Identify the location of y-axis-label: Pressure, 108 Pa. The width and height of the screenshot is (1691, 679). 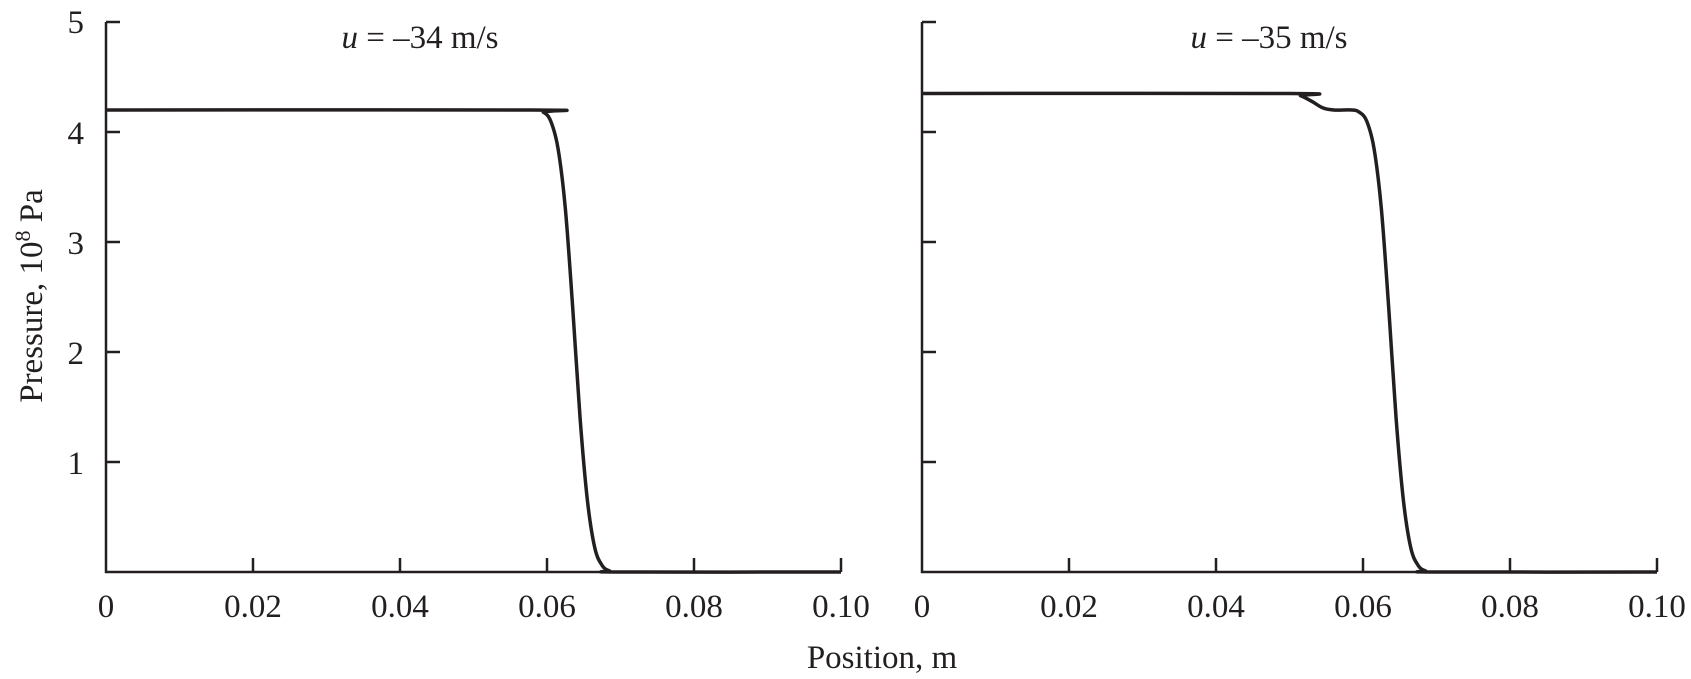
(30, 296).